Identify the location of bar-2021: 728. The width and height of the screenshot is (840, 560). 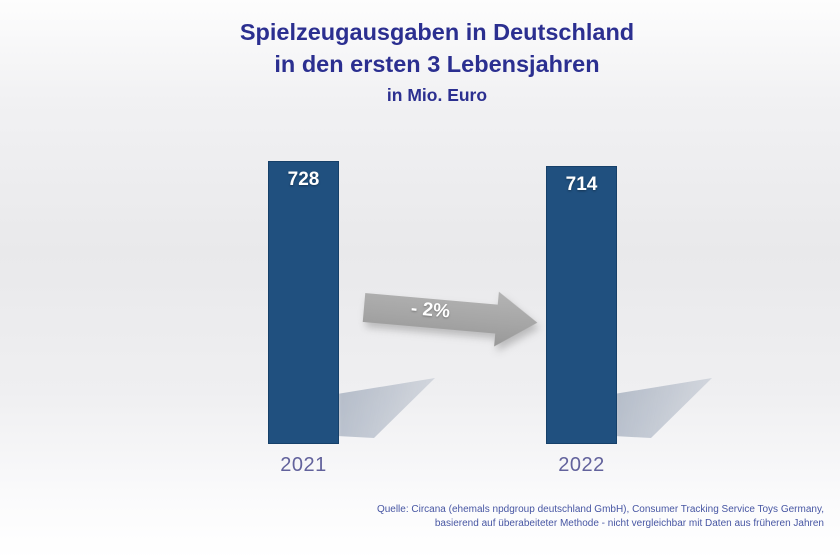
(303, 302).